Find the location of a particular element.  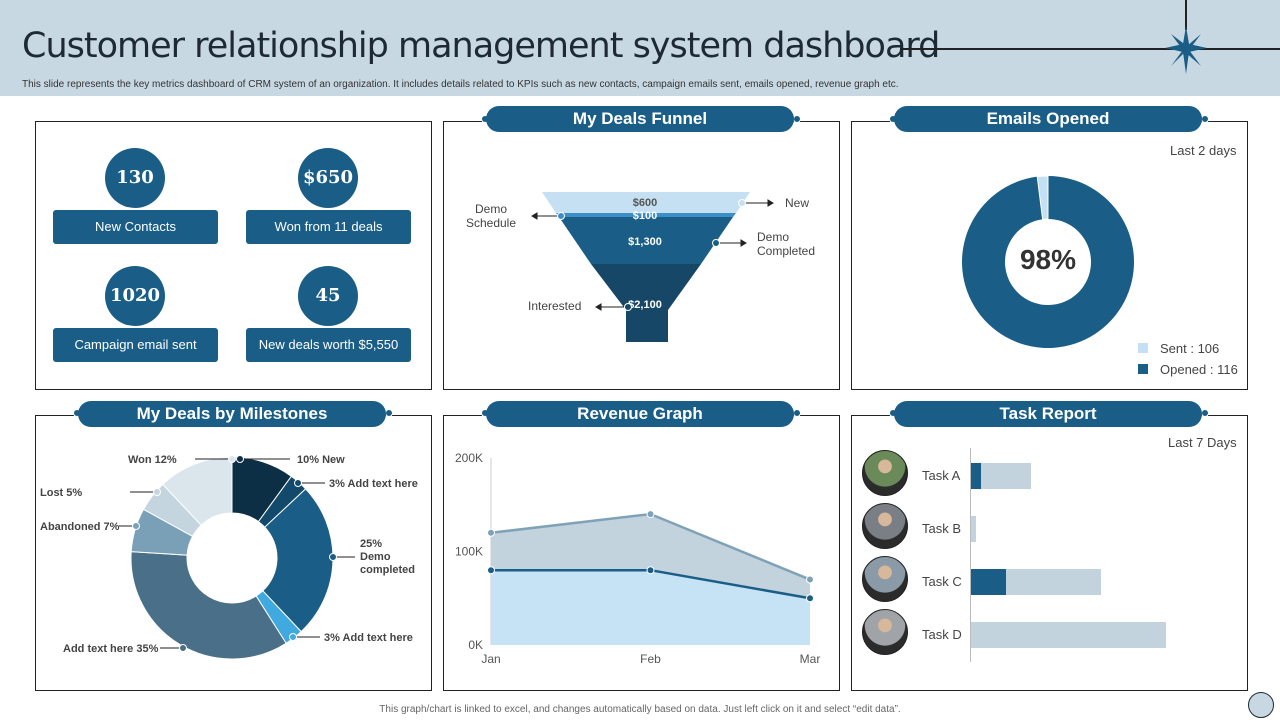

kpi-value: 45 is located at coordinates (328, 296).